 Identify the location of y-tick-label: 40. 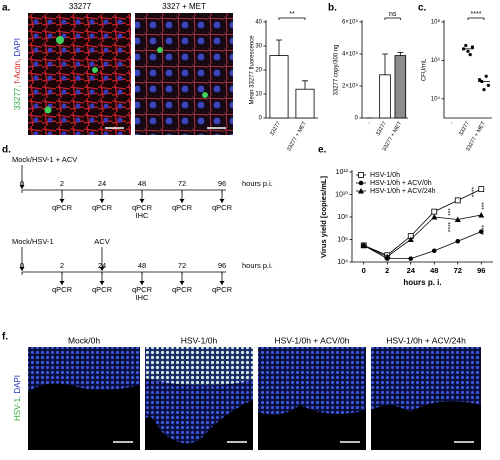
(258, 23).